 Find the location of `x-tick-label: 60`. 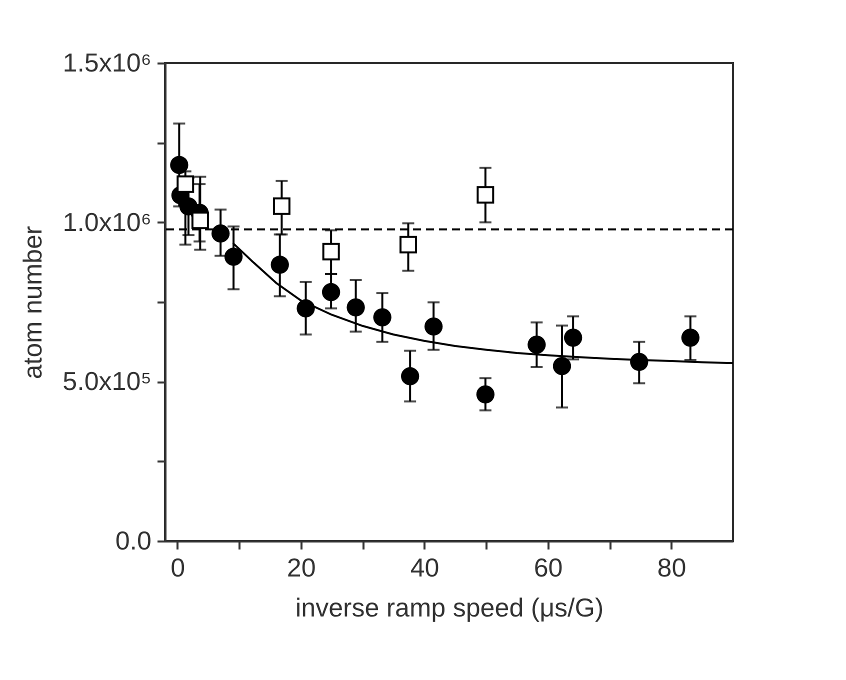

x-tick-label: 60 is located at coordinates (548, 567).